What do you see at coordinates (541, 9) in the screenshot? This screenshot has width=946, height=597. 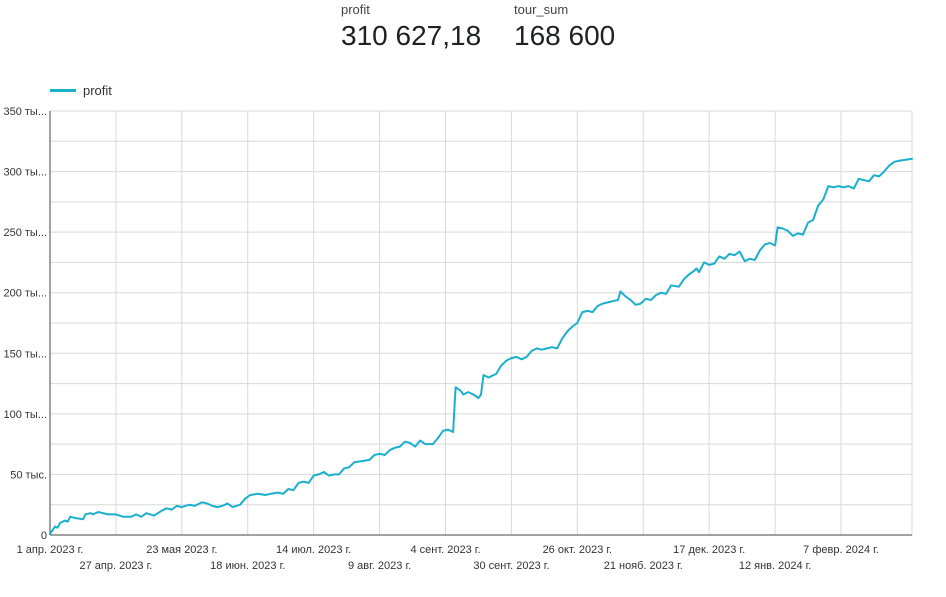 I see `scorecard-label: tour_sum` at bounding box center [541, 9].